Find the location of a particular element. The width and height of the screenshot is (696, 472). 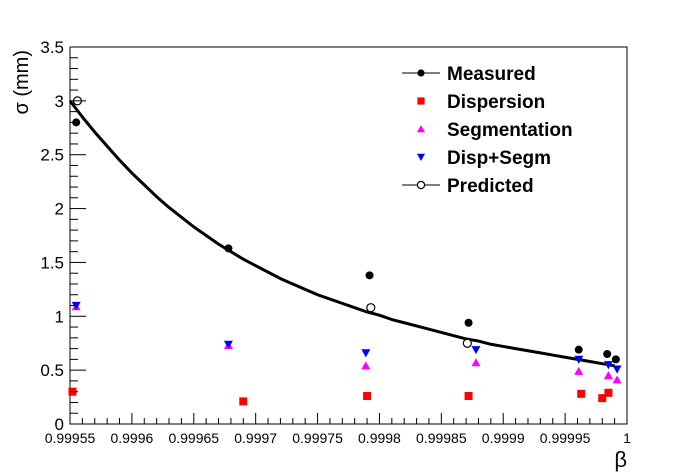

legend-label-disp-segm: Disp+Segm is located at coordinates (499, 158).